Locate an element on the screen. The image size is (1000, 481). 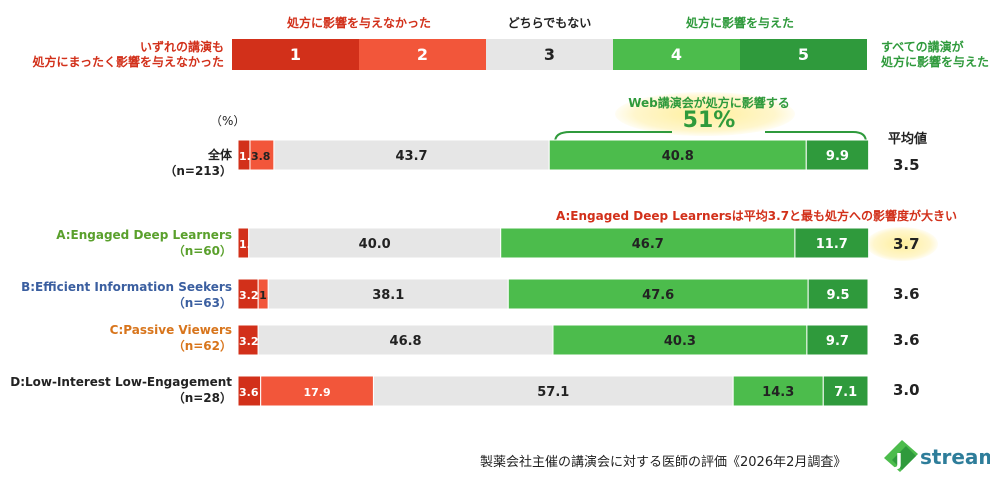
row-name-3: C:Passive Viewers is located at coordinates (170, 330).